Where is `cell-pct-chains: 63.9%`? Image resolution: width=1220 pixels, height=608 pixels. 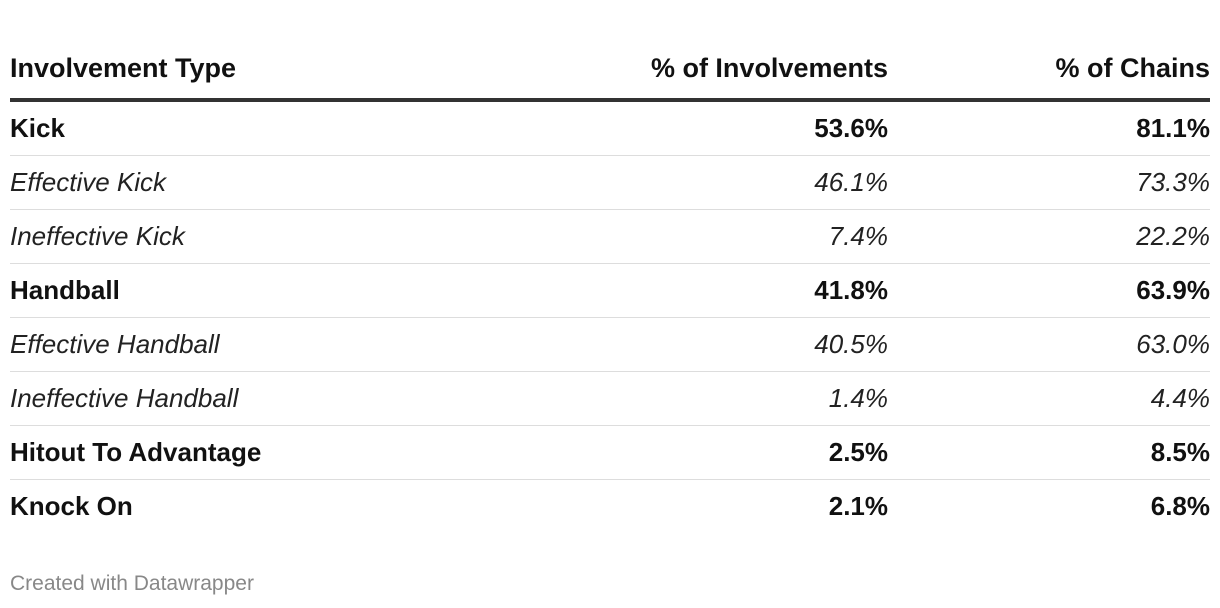
cell-pct-chains: 63.9% is located at coordinates (1049, 290).